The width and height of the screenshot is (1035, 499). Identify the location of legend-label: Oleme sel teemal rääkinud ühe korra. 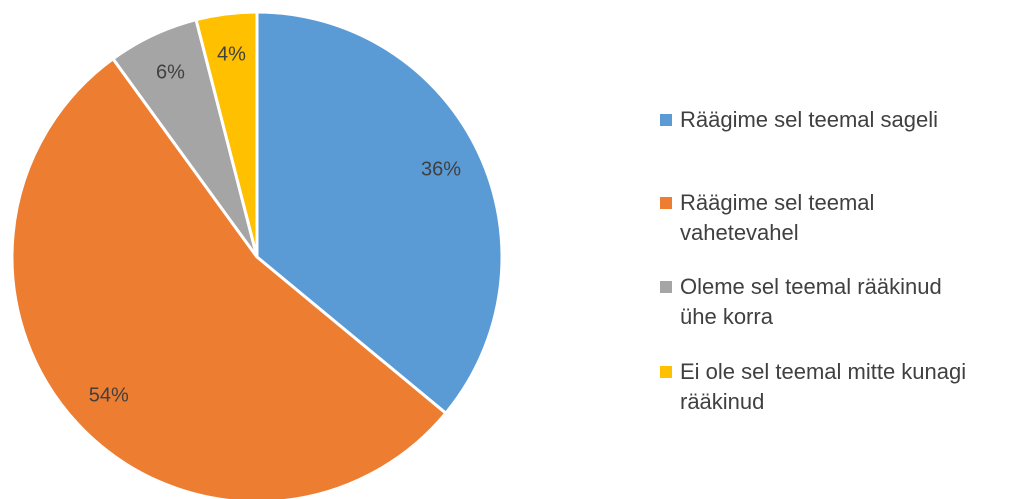
(811, 301).